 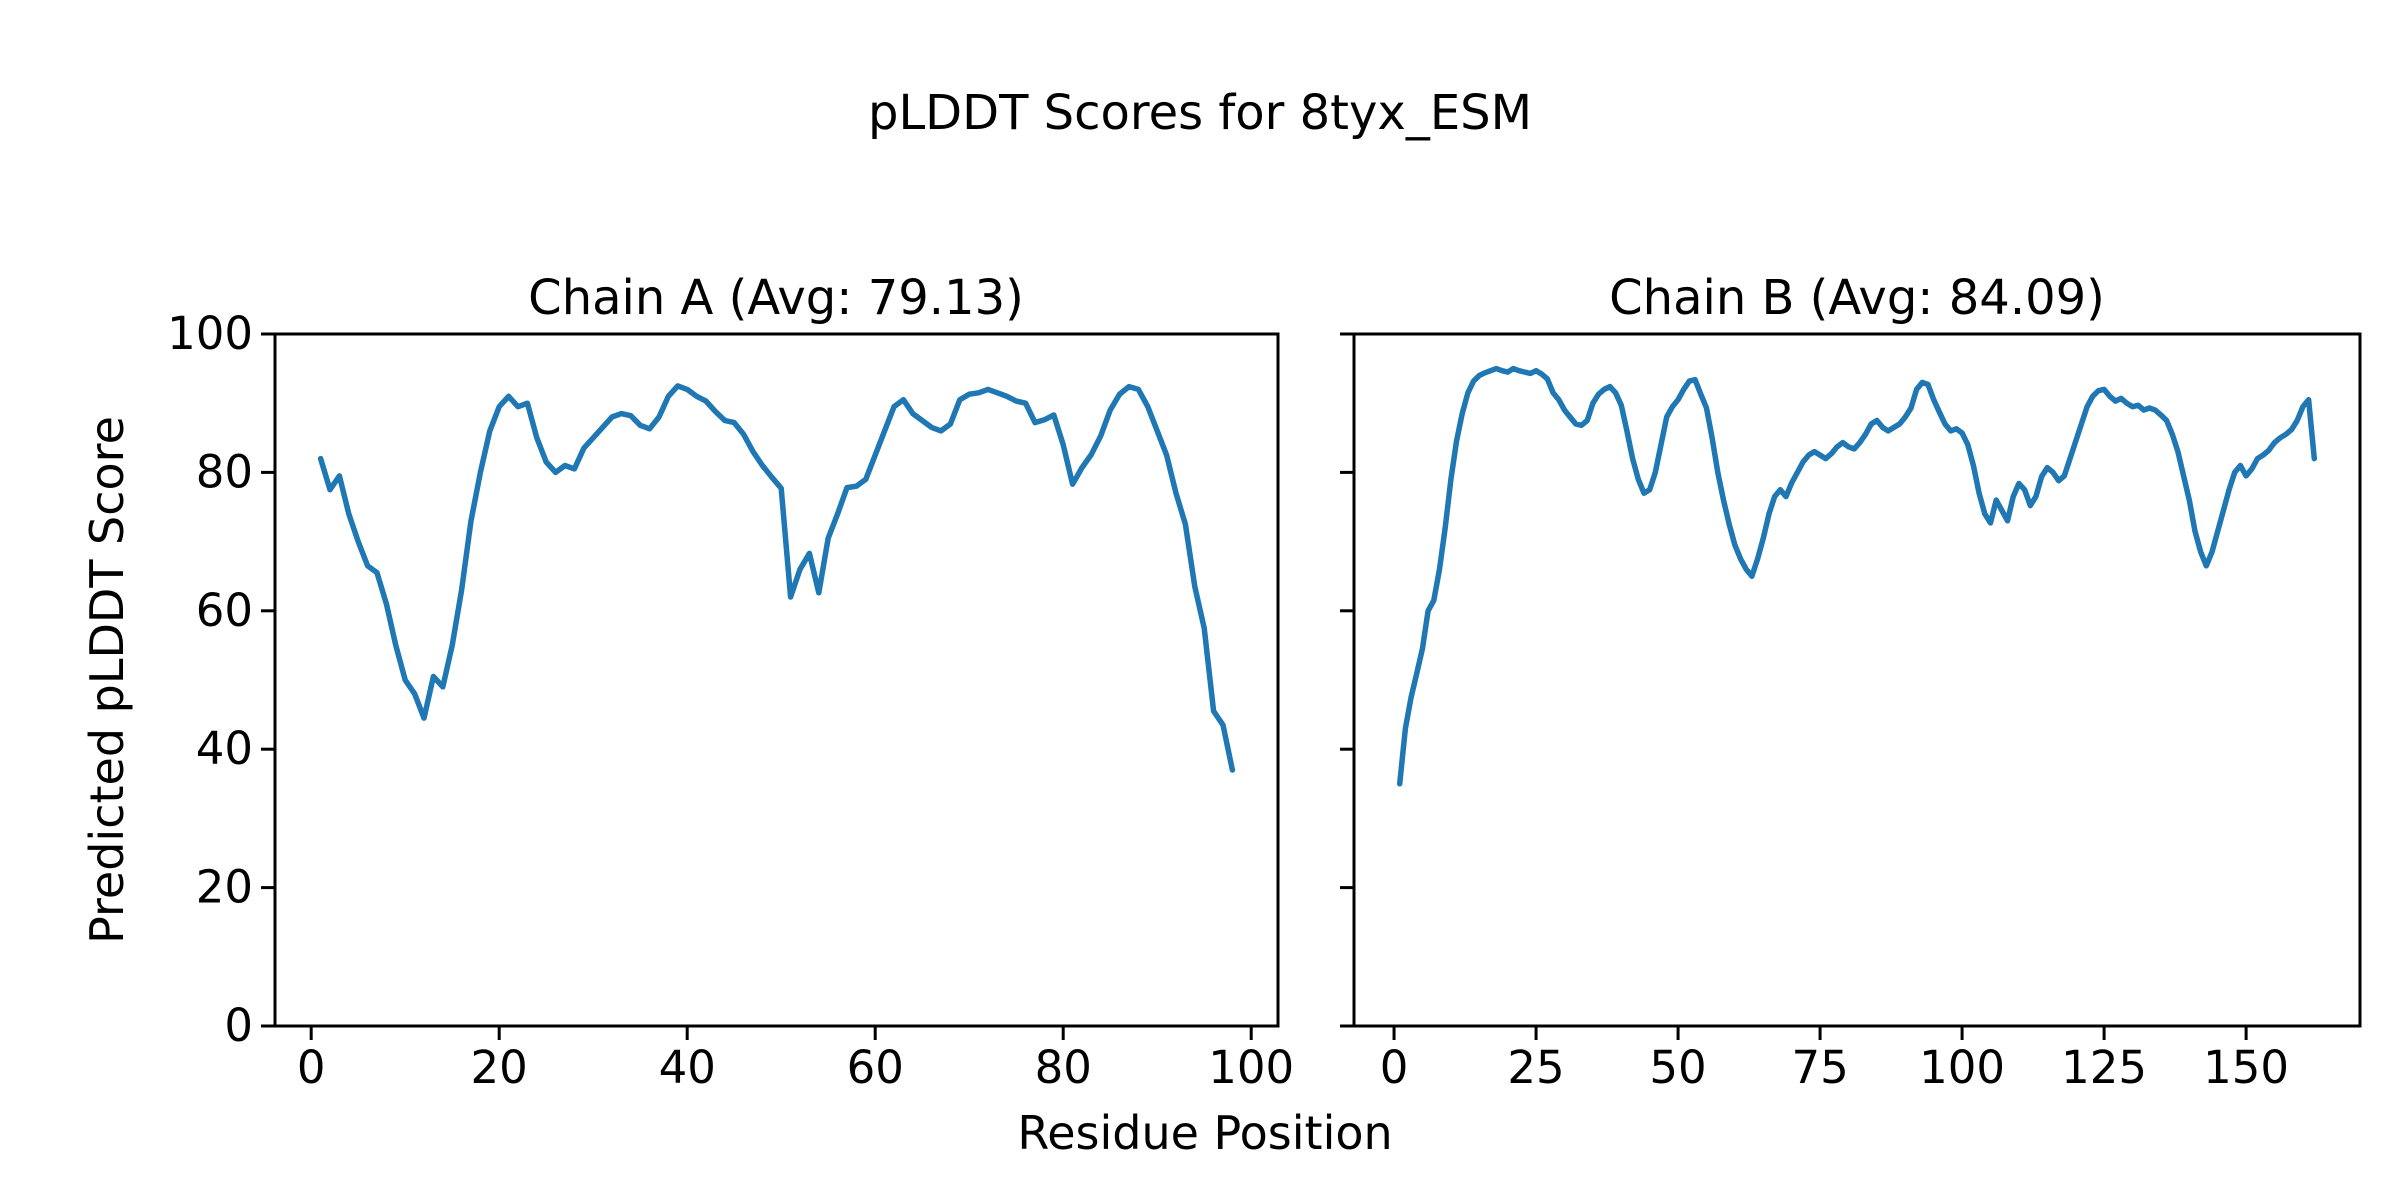 What do you see at coordinates (1962, 1067) in the screenshot?
I see `x-tick-label-chain-b: 100` at bounding box center [1962, 1067].